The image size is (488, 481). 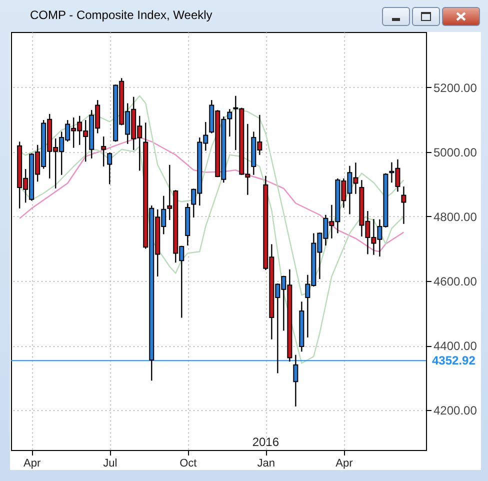 I want to click on x-tick-label: Jul, so click(x=110, y=464).